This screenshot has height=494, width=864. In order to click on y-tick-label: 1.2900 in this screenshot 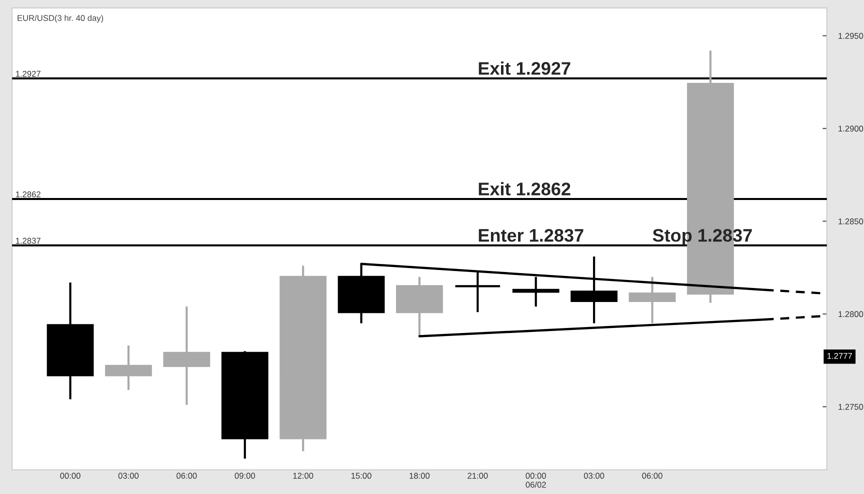, I will do `click(851, 129)`.